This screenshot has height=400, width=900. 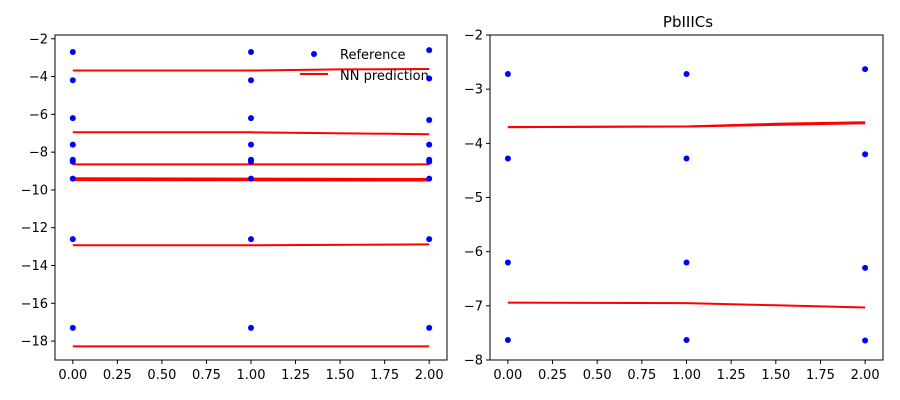 What do you see at coordinates (473, 252) in the screenshot?
I see `right-y-tick-label: −6` at bounding box center [473, 252].